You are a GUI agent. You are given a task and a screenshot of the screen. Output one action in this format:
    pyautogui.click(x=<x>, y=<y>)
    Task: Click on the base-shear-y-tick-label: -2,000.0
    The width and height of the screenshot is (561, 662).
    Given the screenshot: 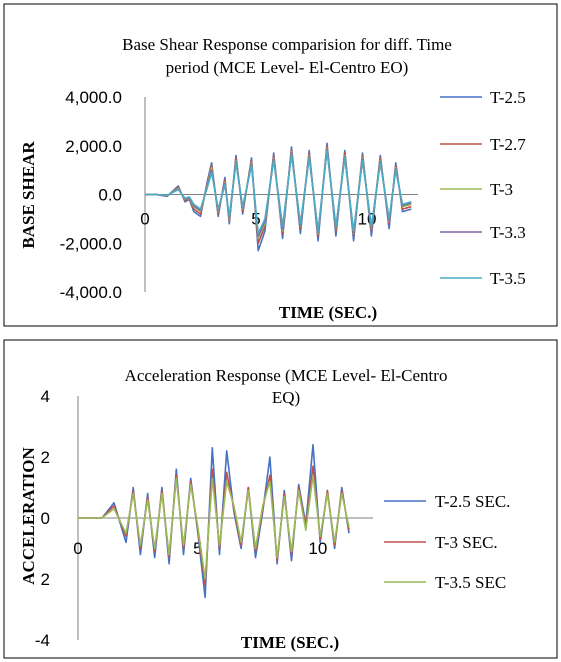 What is the action you would take?
    pyautogui.click(x=91, y=243)
    